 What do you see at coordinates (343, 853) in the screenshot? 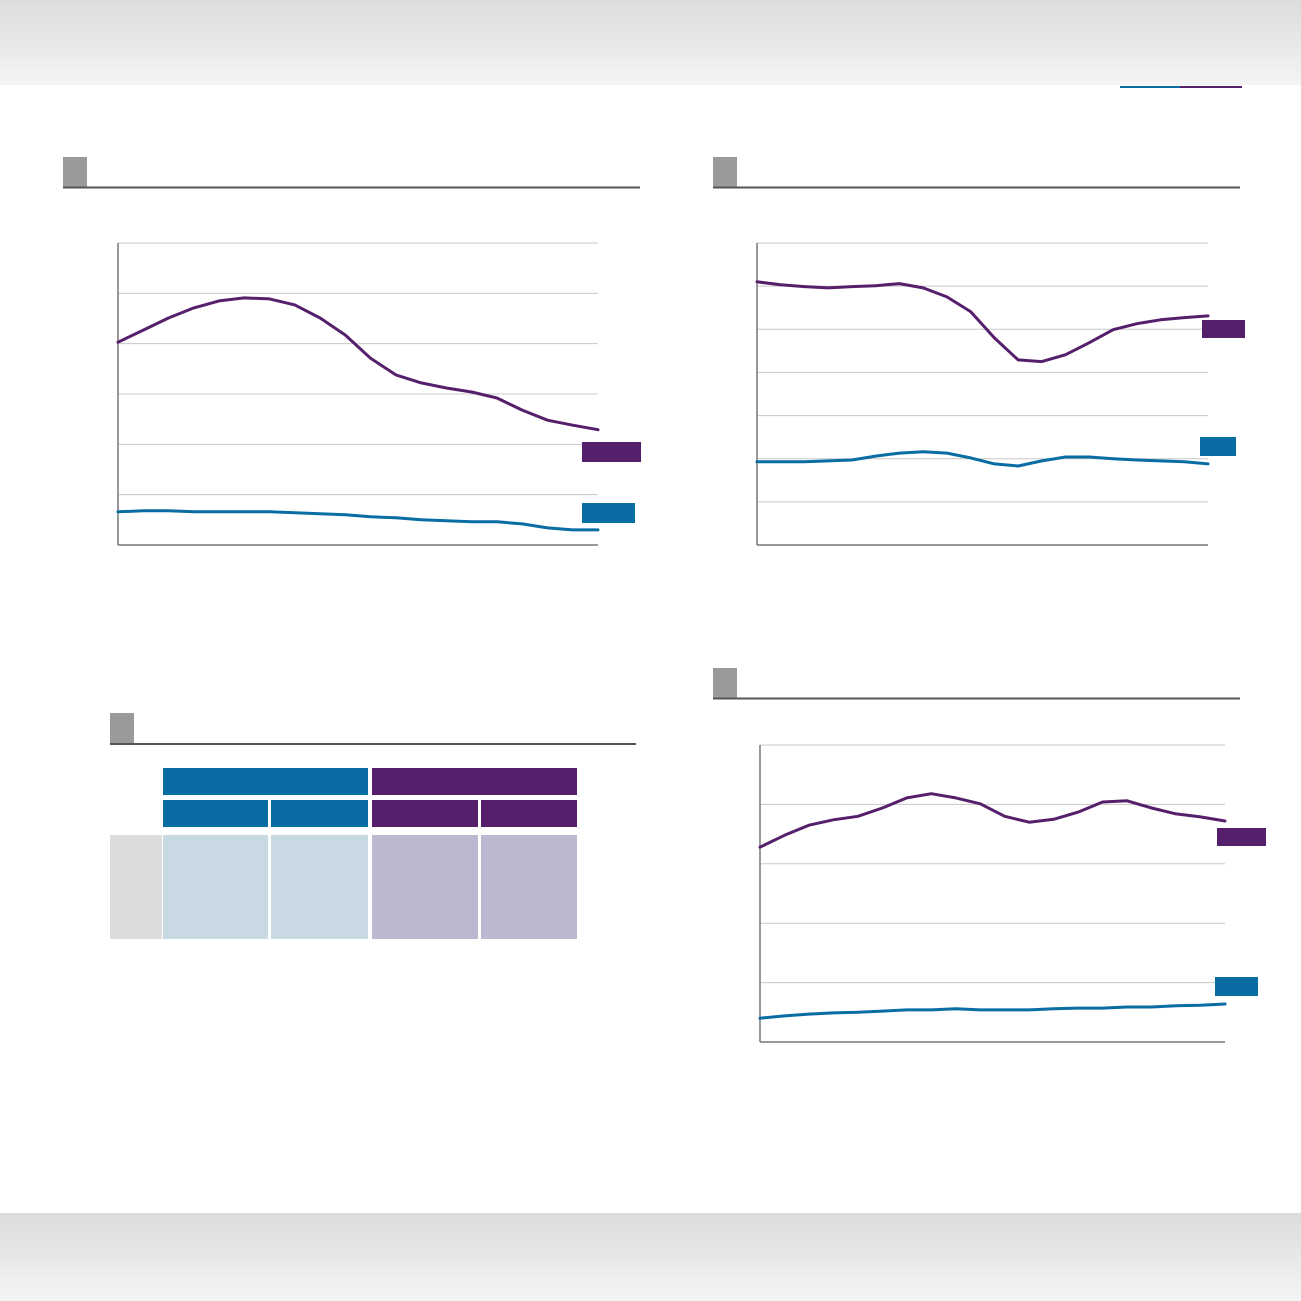
I see `table` at bounding box center [343, 853].